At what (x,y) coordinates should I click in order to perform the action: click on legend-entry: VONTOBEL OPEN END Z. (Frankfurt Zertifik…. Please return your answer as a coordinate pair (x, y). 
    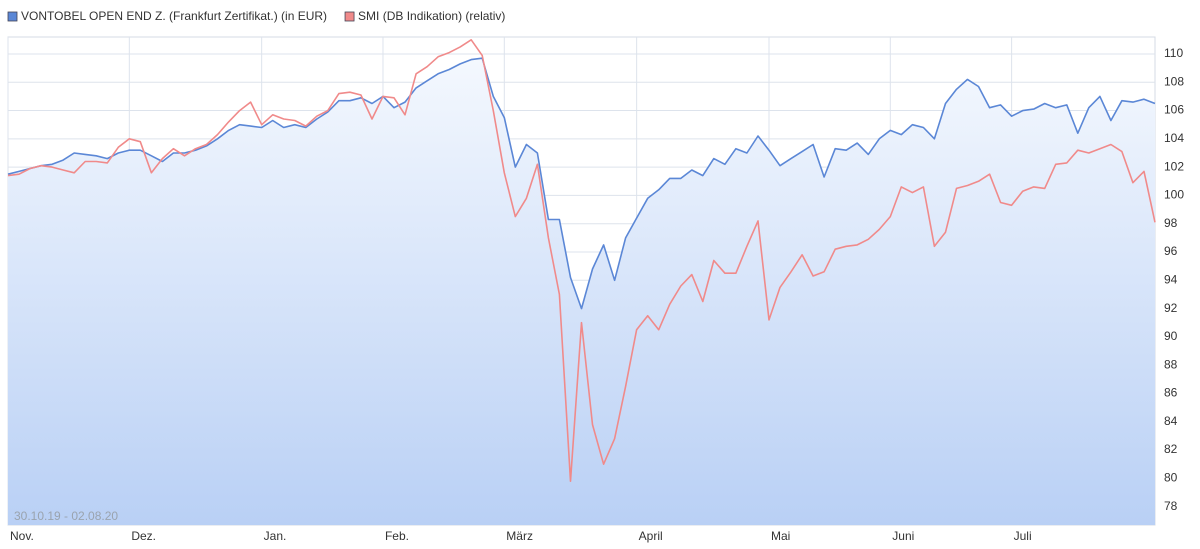
    Looking at the image, I should click on (174, 16).